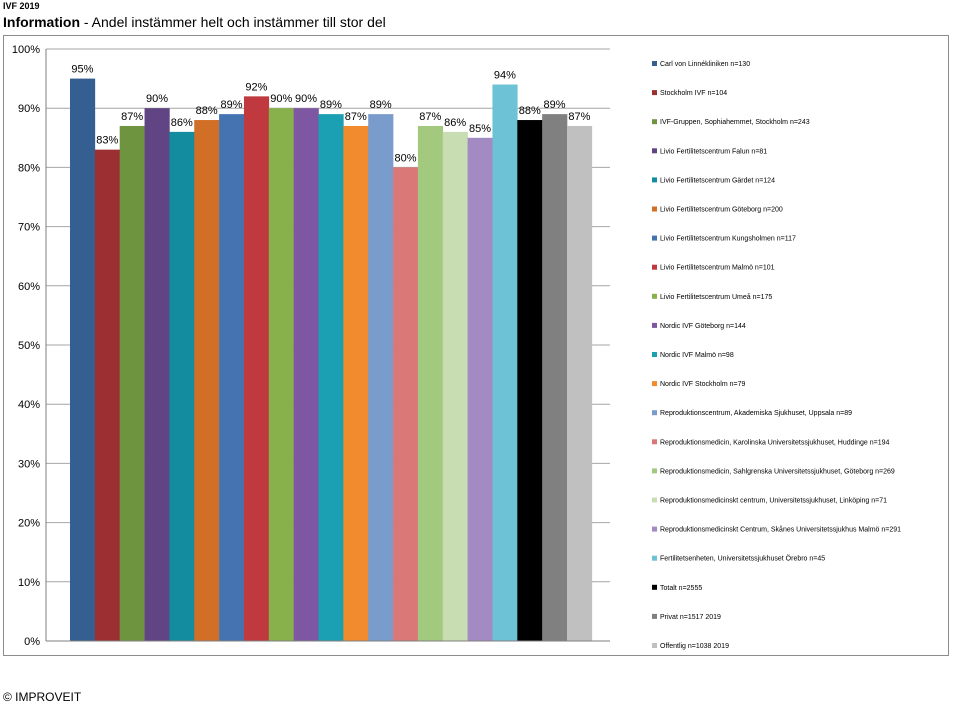 Image resolution: width=953 pixels, height=712 pixels. Describe the element at coordinates (29, 109) in the screenshot. I see `y-tick-label: 90%` at that location.